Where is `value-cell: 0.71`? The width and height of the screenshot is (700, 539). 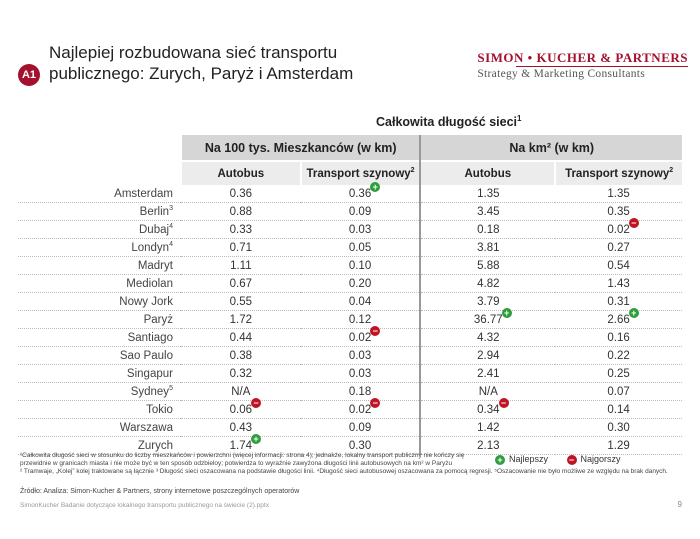
value-cell: 0.71 is located at coordinates (240, 247).